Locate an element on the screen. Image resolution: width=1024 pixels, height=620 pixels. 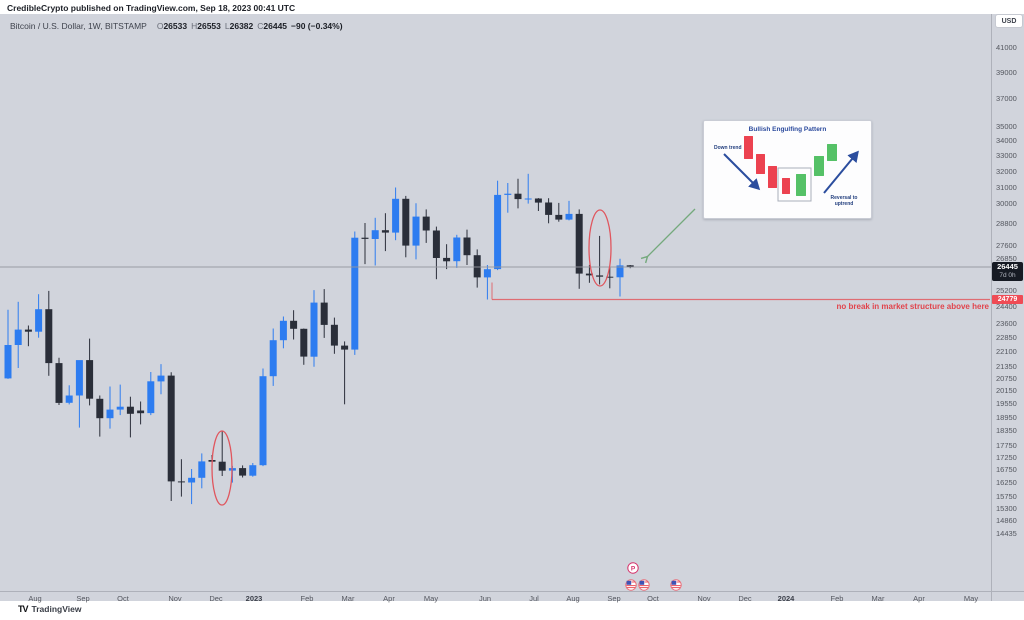
price-tick-label: 20150 is located at coordinates (1006, 391).